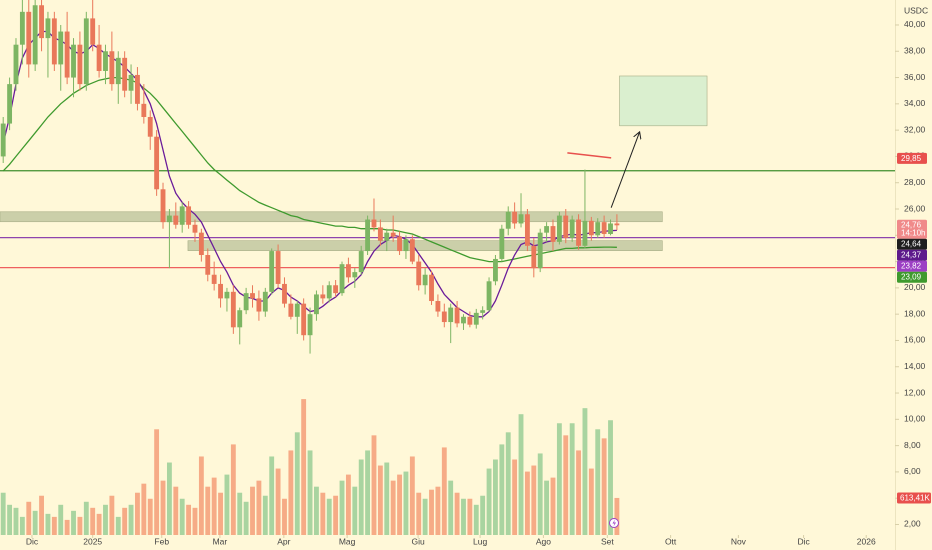 The width and height of the screenshot is (932, 550). What do you see at coordinates (418, 541) in the screenshot?
I see `x-tick-label: Giu` at bounding box center [418, 541].